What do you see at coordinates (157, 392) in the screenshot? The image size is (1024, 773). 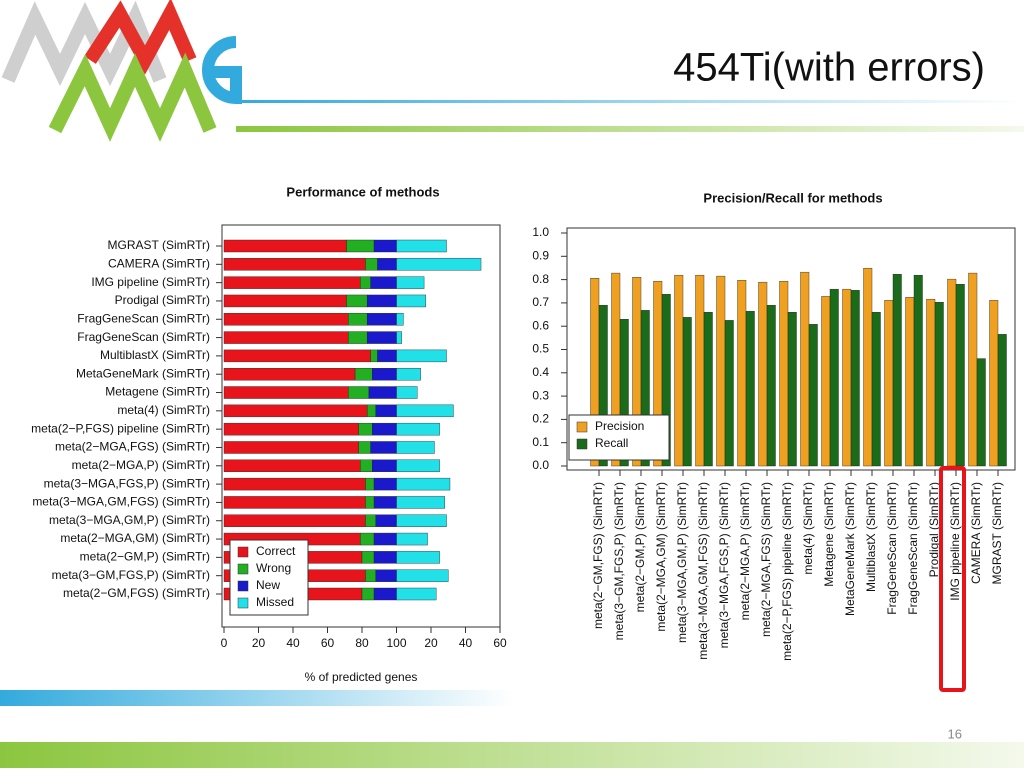 I see `y-tick-label: Metagene (SimRTr)` at bounding box center [157, 392].